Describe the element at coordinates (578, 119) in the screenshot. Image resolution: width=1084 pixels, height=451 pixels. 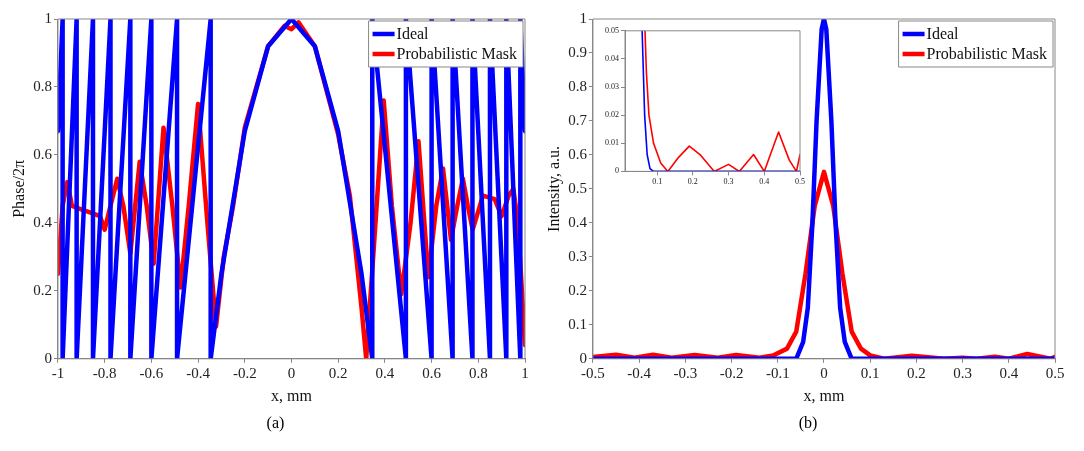
I see `y-tick-label: 0.7` at that location.